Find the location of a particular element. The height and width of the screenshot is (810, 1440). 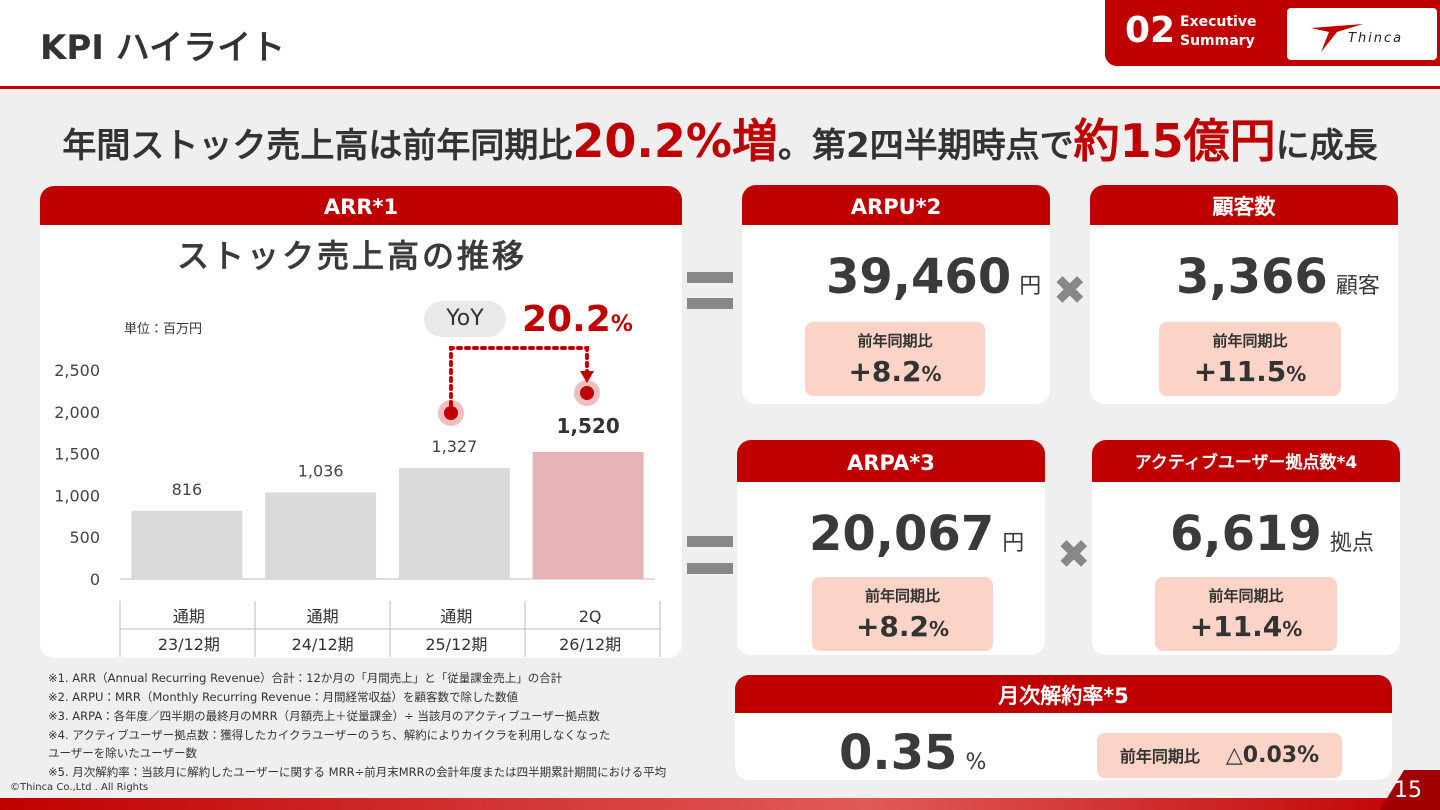

yoy-value: 20.2% is located at coordinates (577, 319).